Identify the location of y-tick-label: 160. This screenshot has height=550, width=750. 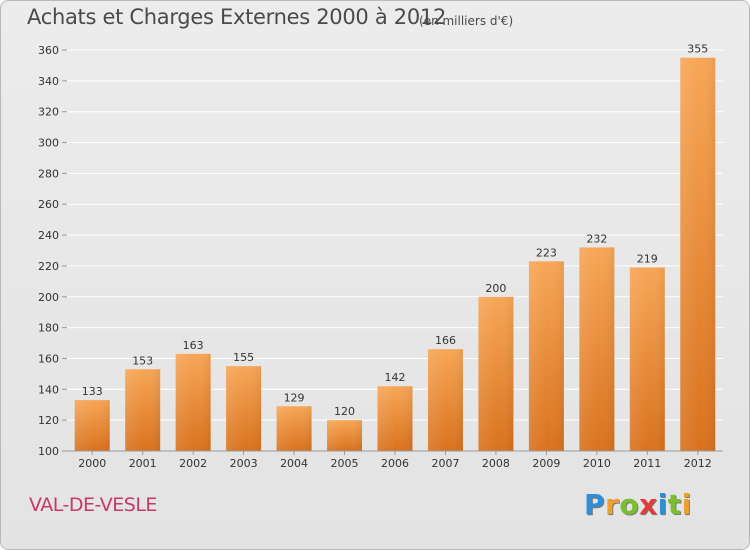
(48, 358).